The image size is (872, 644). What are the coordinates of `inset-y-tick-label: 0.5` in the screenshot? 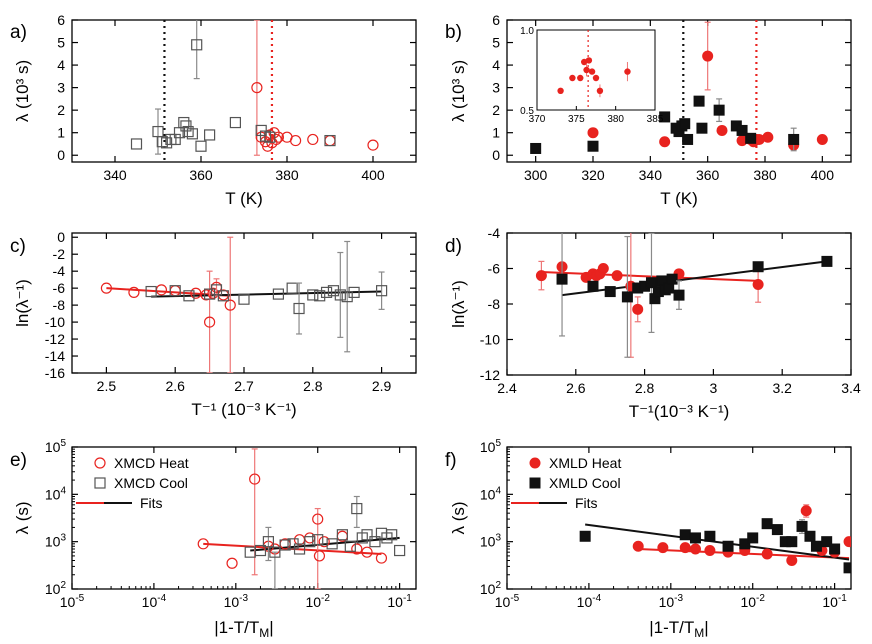 It's located at (527, 111).